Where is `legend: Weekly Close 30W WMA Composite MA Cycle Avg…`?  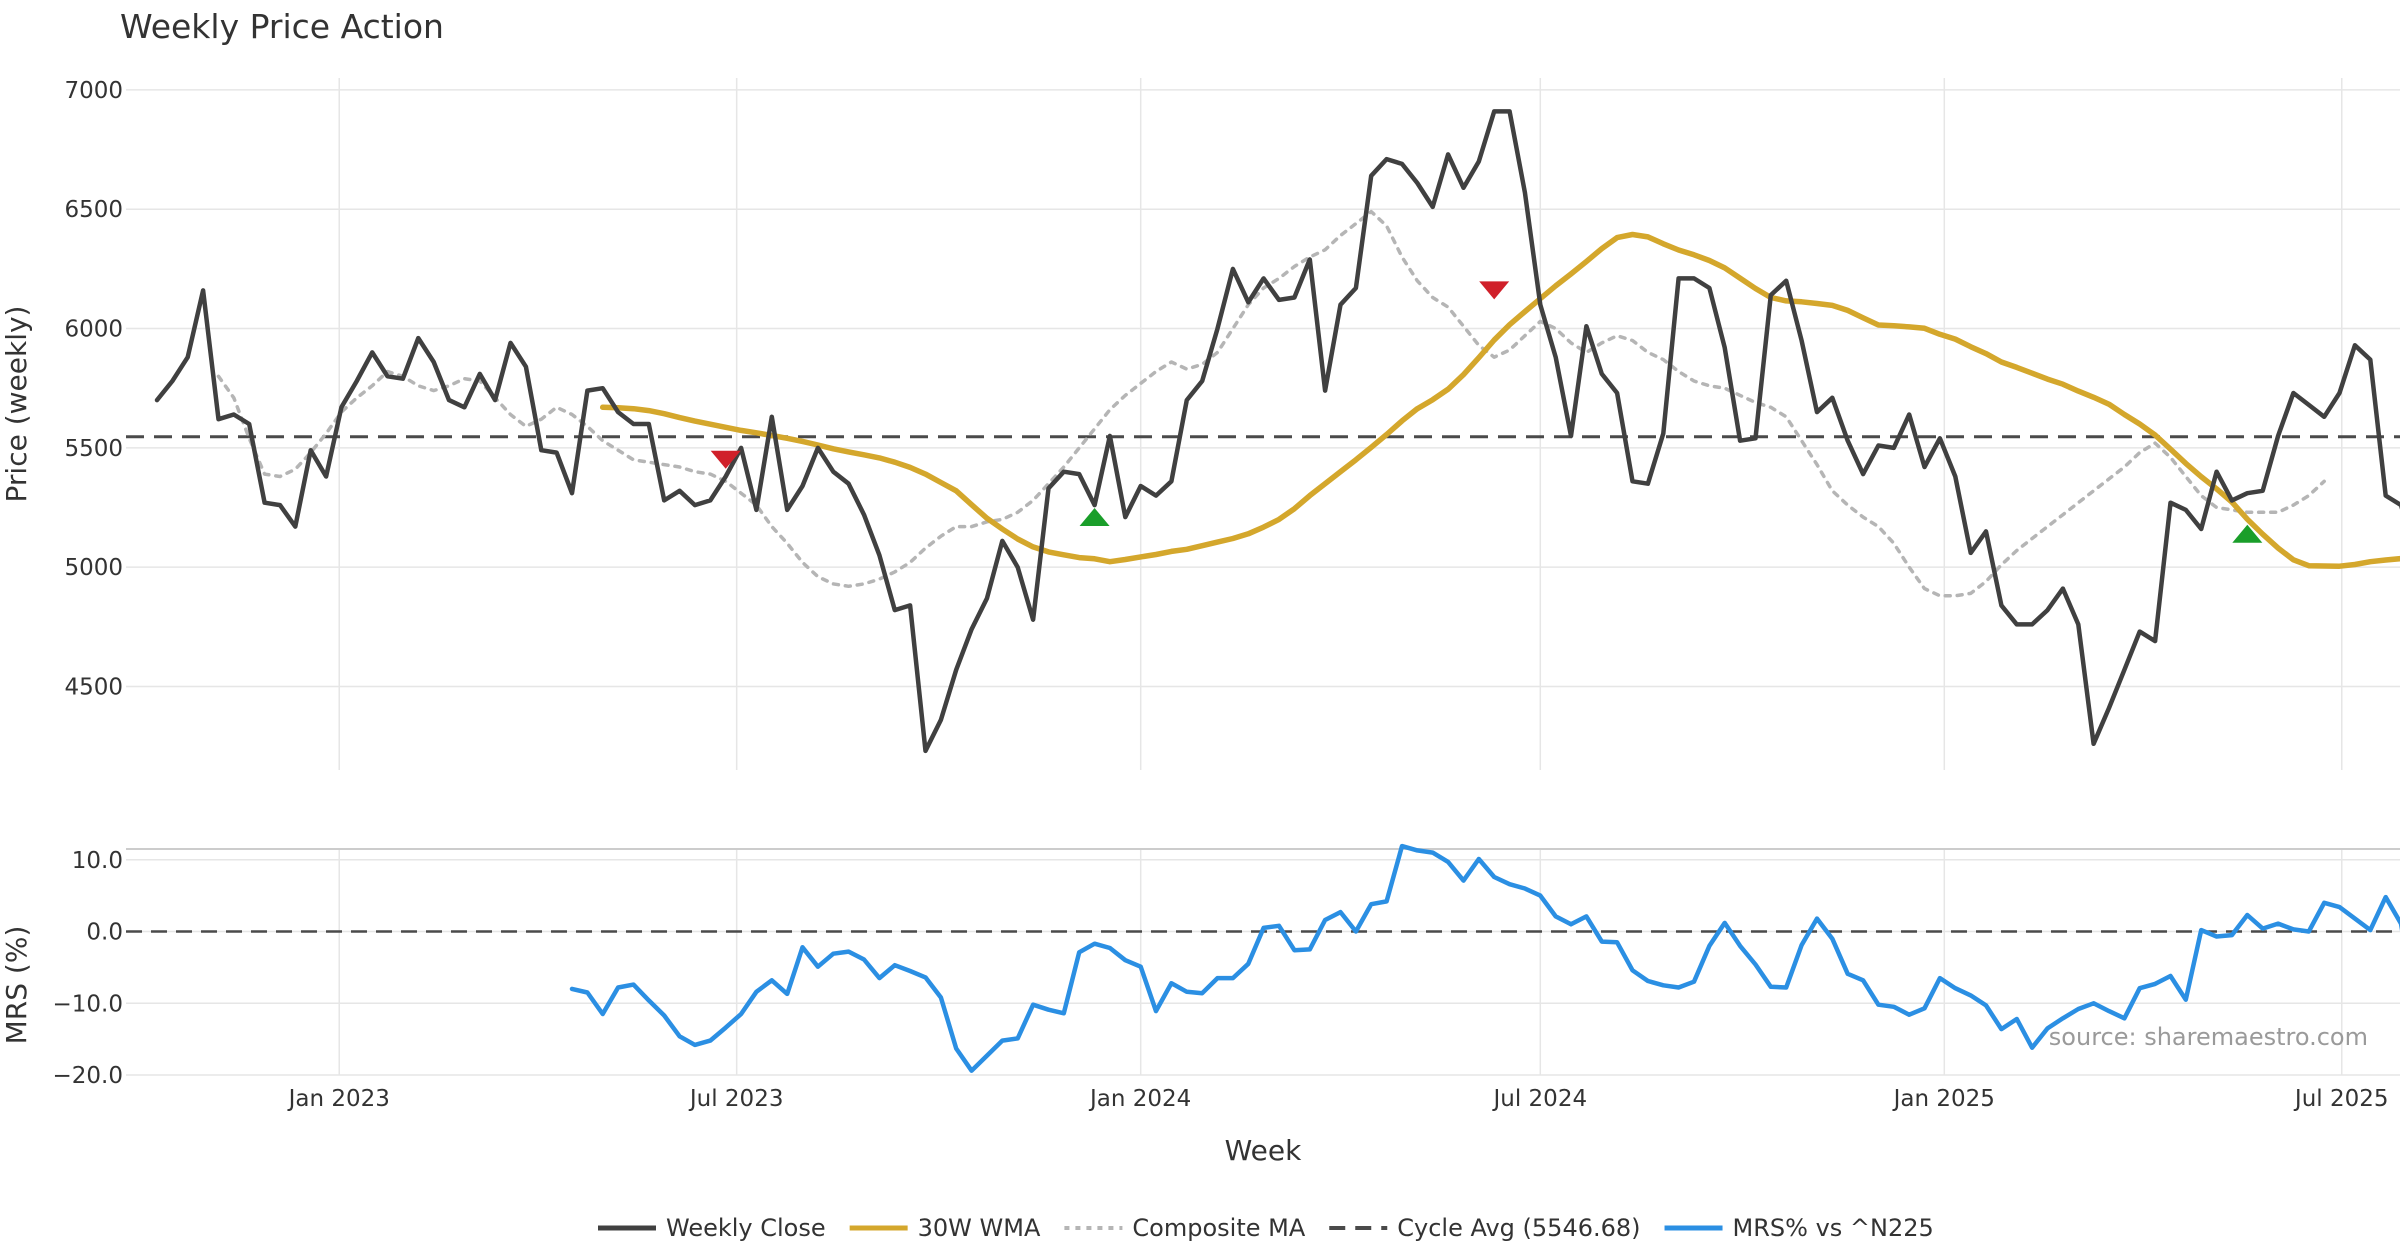
legend: Weekly Close 30W WMA Composite MA Cycle Avg… is located at coordinates (1266, 1228).